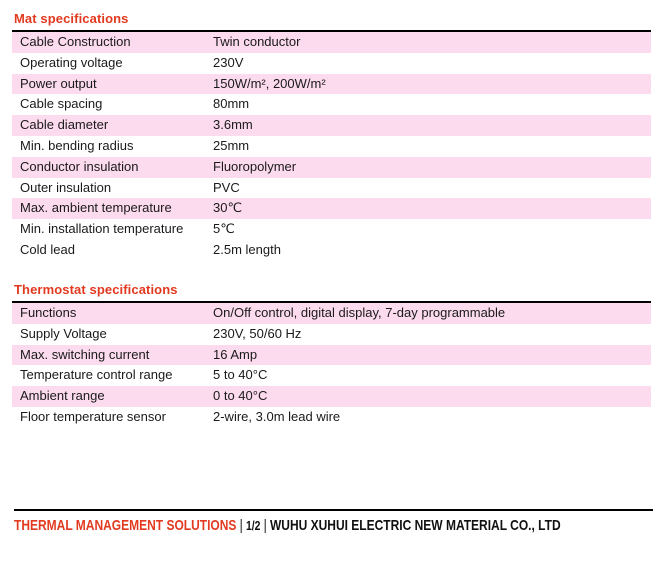  What do you see at coordinates (247, 249) in the screenshot?
I see `spec-value: 2.5m length` at bounding box center [247, 249].